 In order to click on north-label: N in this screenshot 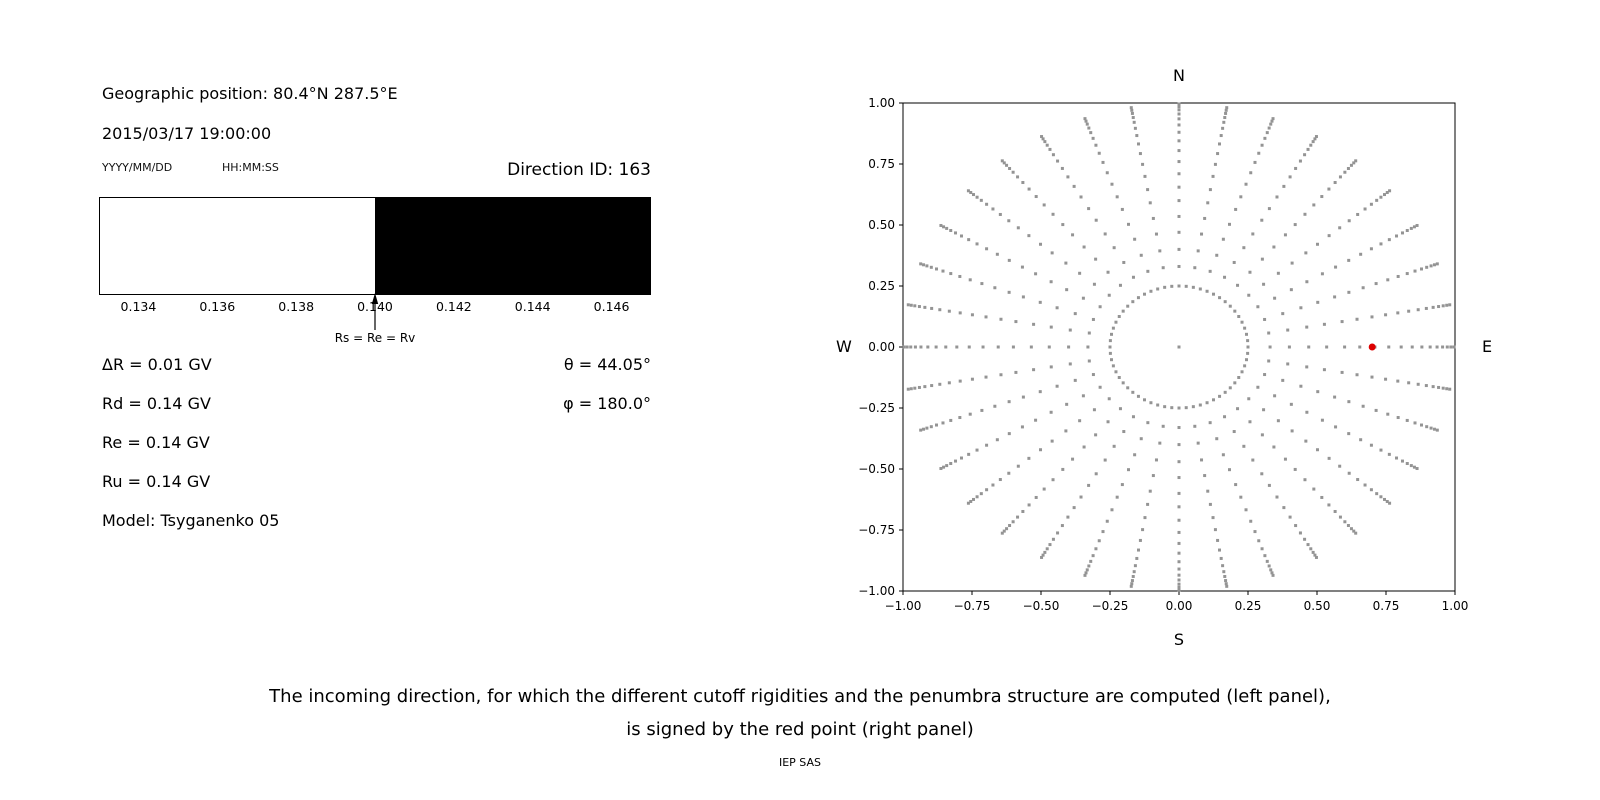, I will do `click(1179, 75)`.